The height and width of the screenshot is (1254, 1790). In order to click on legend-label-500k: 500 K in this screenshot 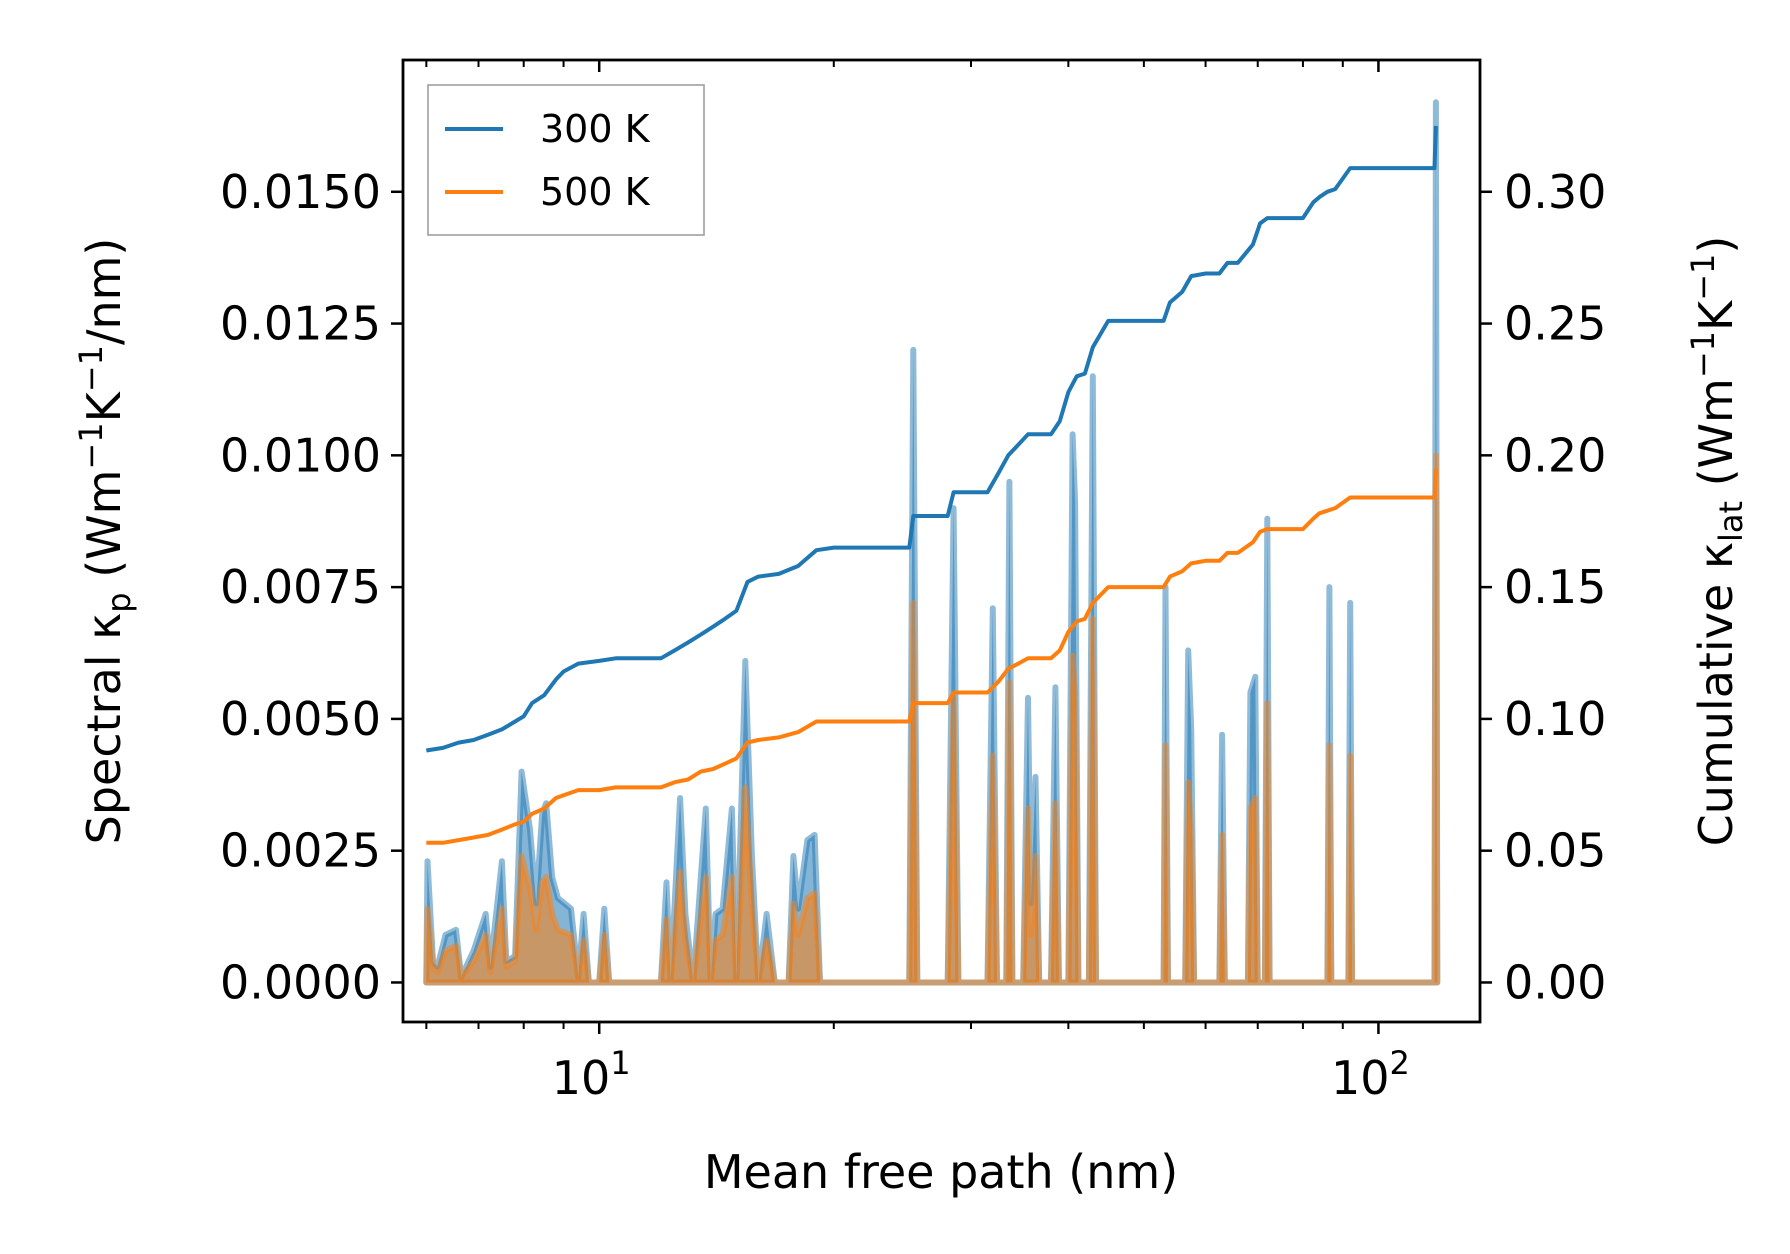, I will do `click(595, 192)`.